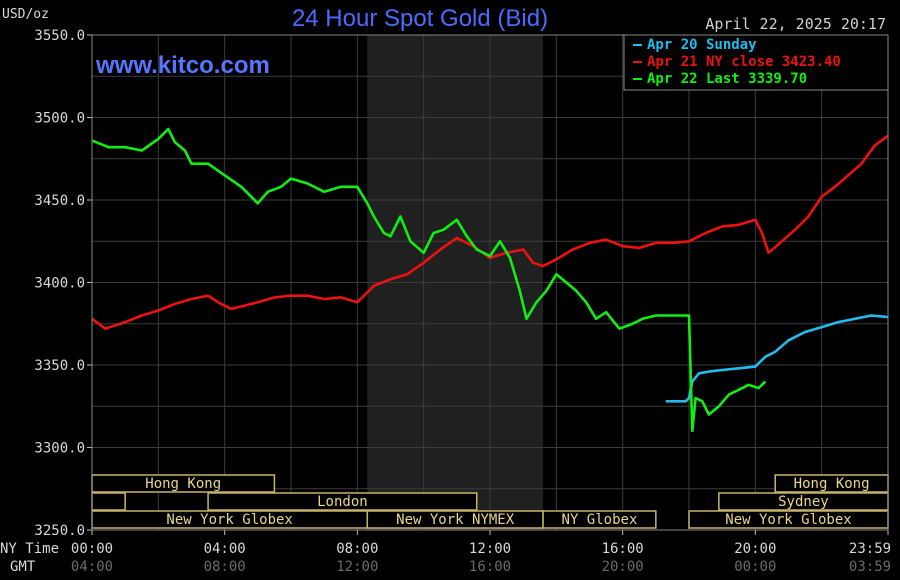  Describe the element at coordinates (420, 18) in the screenshot. I see `chart-title: 24 Hour Spot Gold (Bid)` at that location.